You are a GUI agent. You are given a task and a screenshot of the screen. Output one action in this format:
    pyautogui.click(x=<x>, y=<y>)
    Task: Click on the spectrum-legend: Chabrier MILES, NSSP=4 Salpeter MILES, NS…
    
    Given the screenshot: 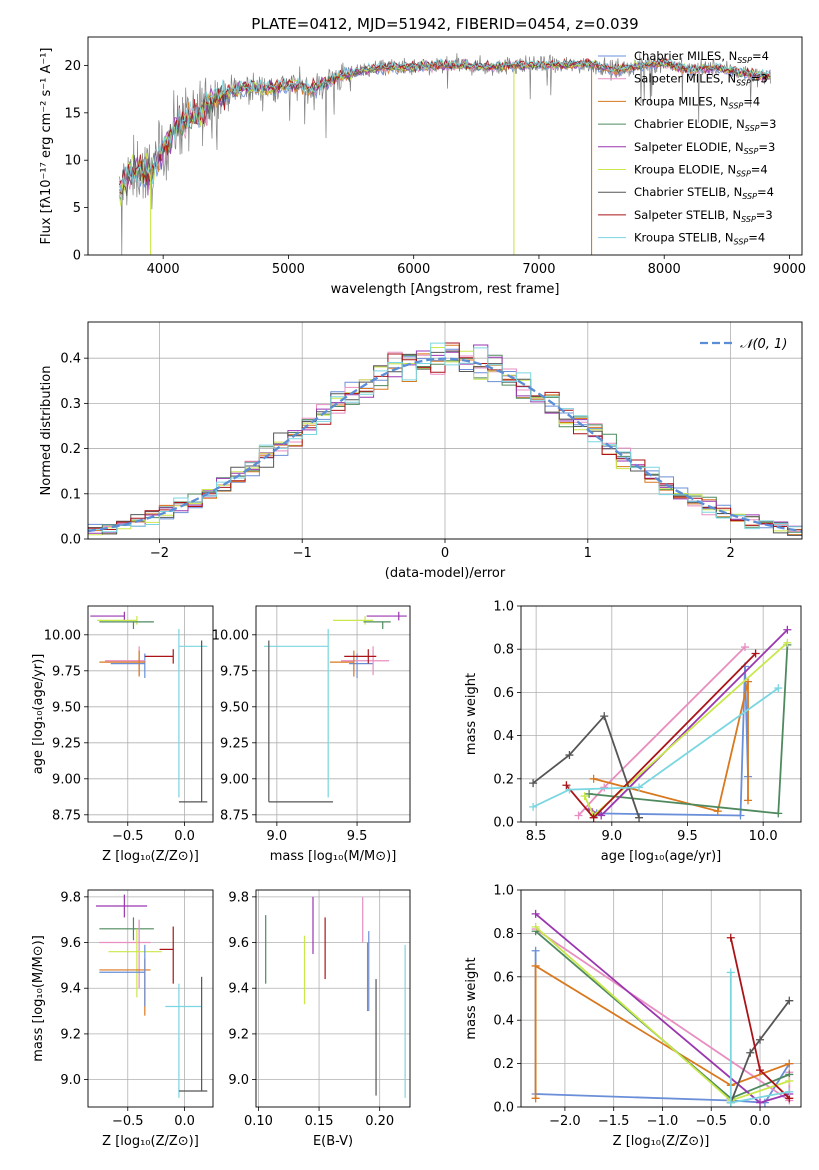 What is the action you would take?
    pyautogui.click(x=687, y=148)
    